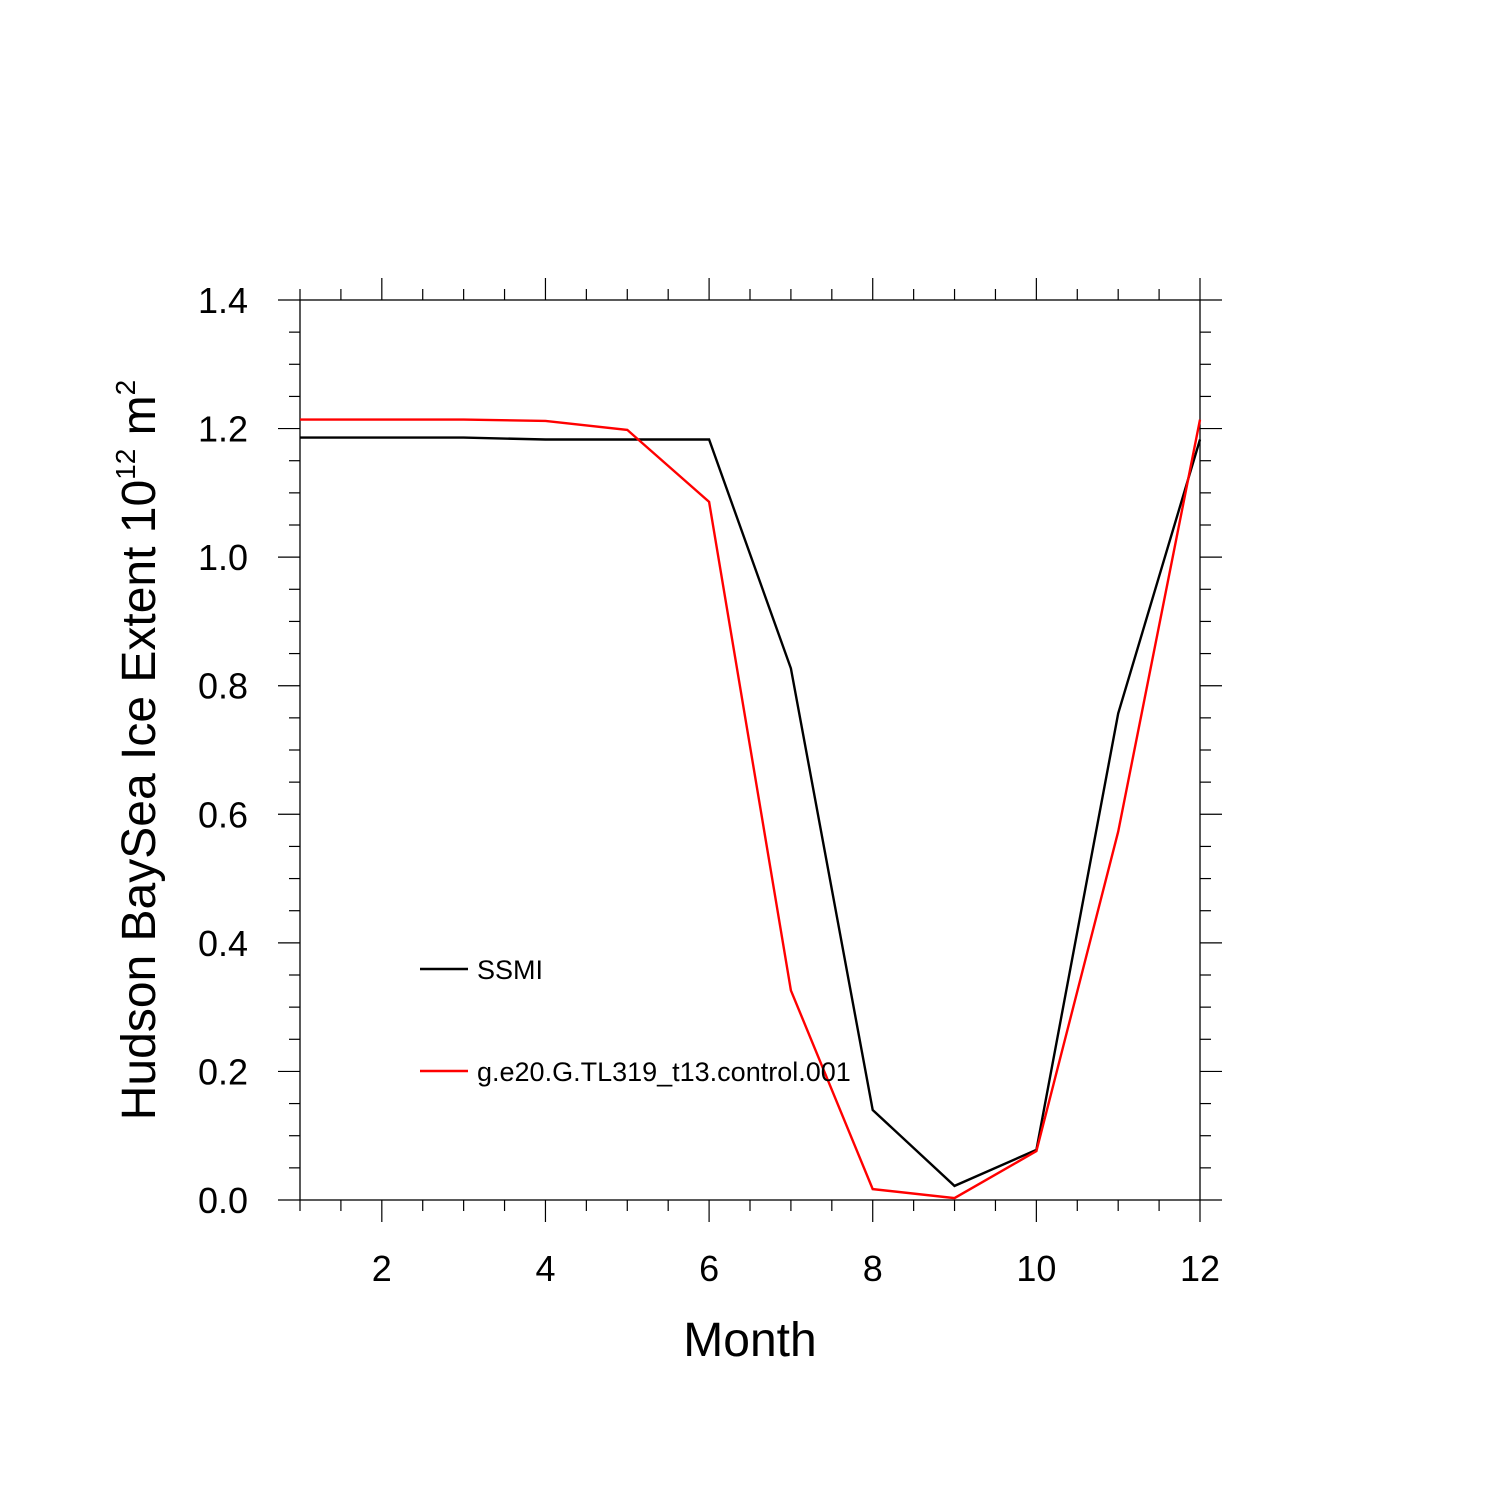 The width and height of the screenshot is (1500, 1500). I want to click on x-tick-labels: 2 4 6 8 10 12, so click(796, 1268).